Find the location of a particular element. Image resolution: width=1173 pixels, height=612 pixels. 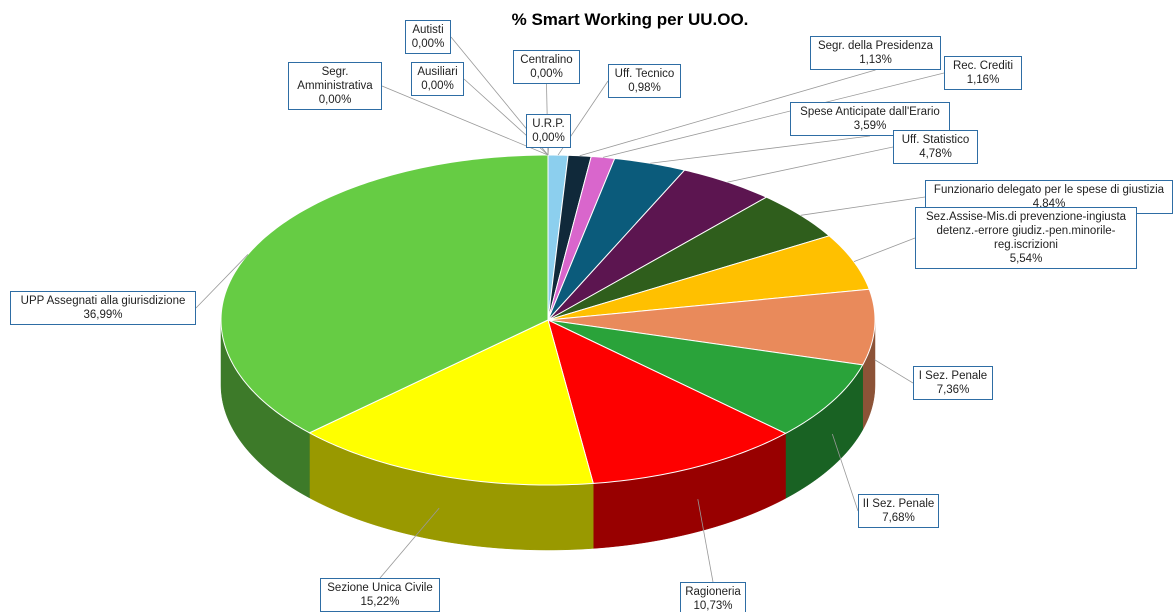

value-label: 4,78% is located at coordinates (935, 154).